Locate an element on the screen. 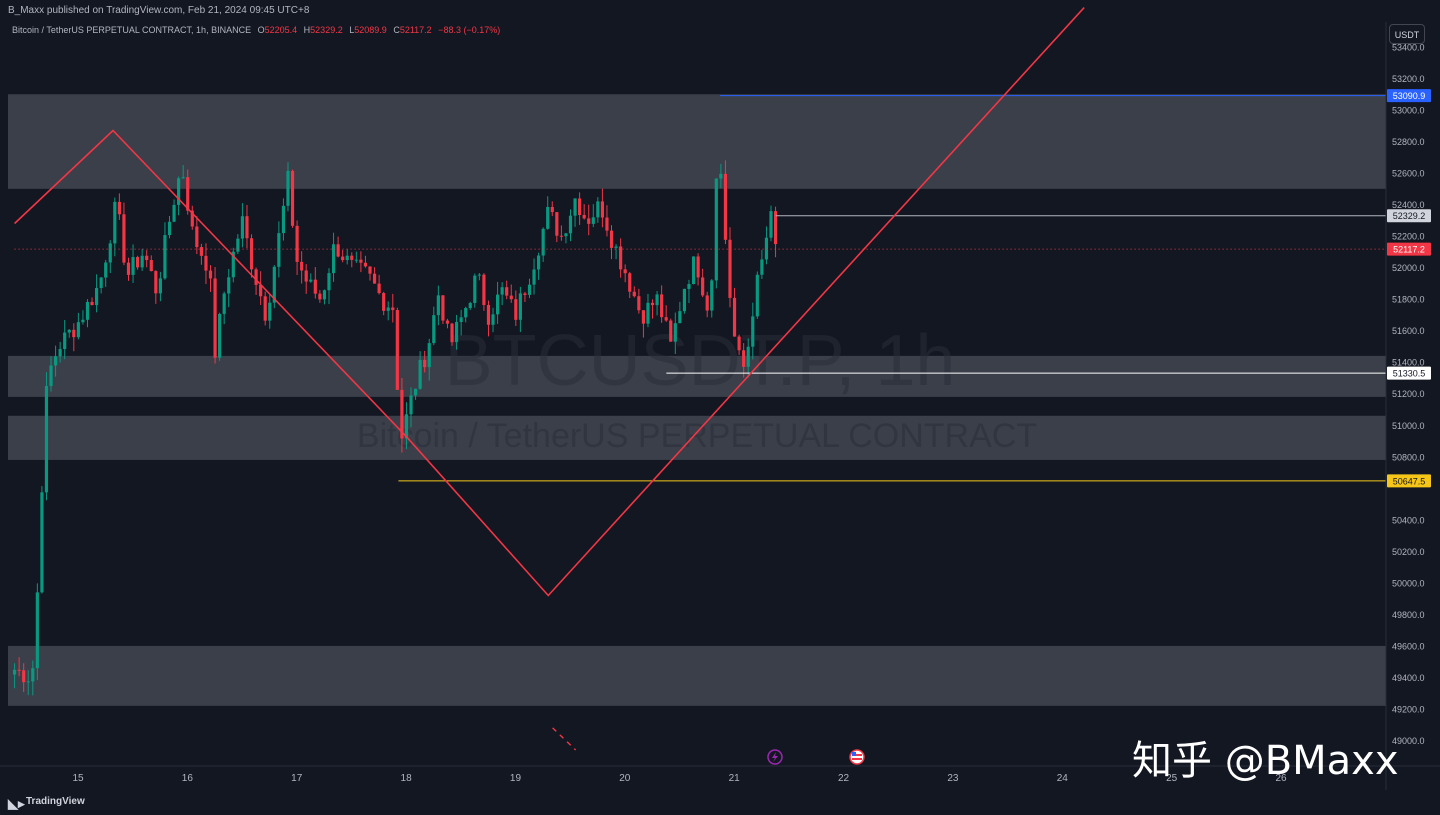  price-level-label: 51330.5 is located at coordinates (1409, 374).